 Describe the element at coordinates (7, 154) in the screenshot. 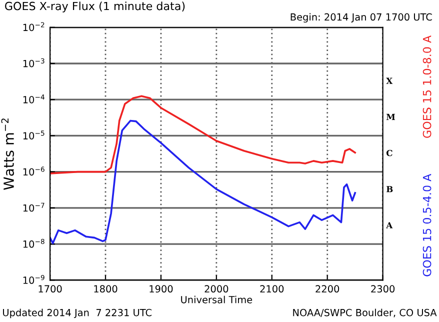

I see `y-axis-title: Watts m$^{−2}$` at that location.